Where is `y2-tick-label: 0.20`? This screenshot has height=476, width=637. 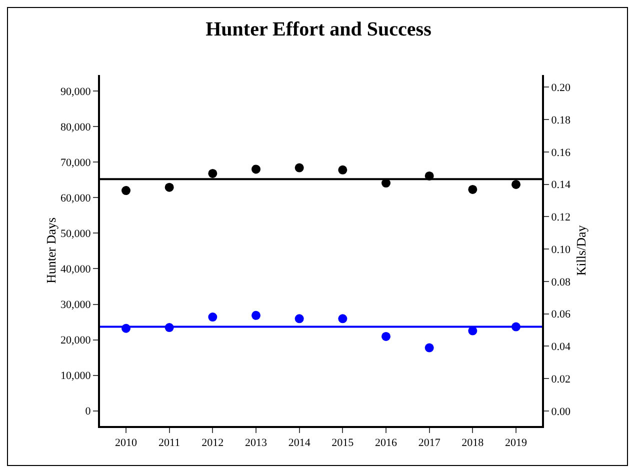 y2-tick-label: 0.20 is located at coordinates (561, 88).